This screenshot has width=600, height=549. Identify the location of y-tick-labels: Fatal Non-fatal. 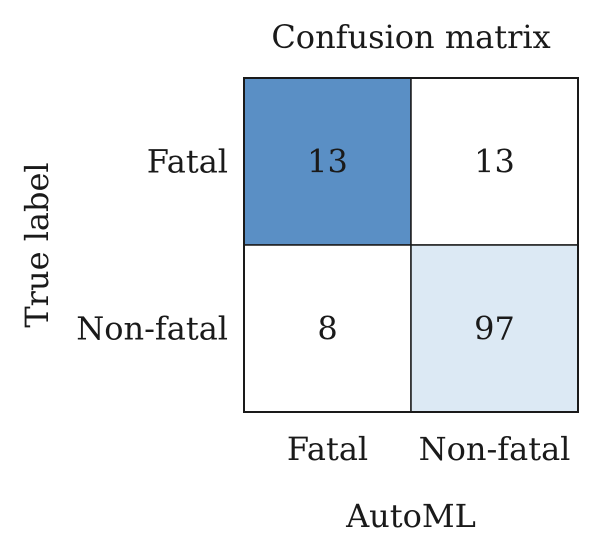
(152, 245).